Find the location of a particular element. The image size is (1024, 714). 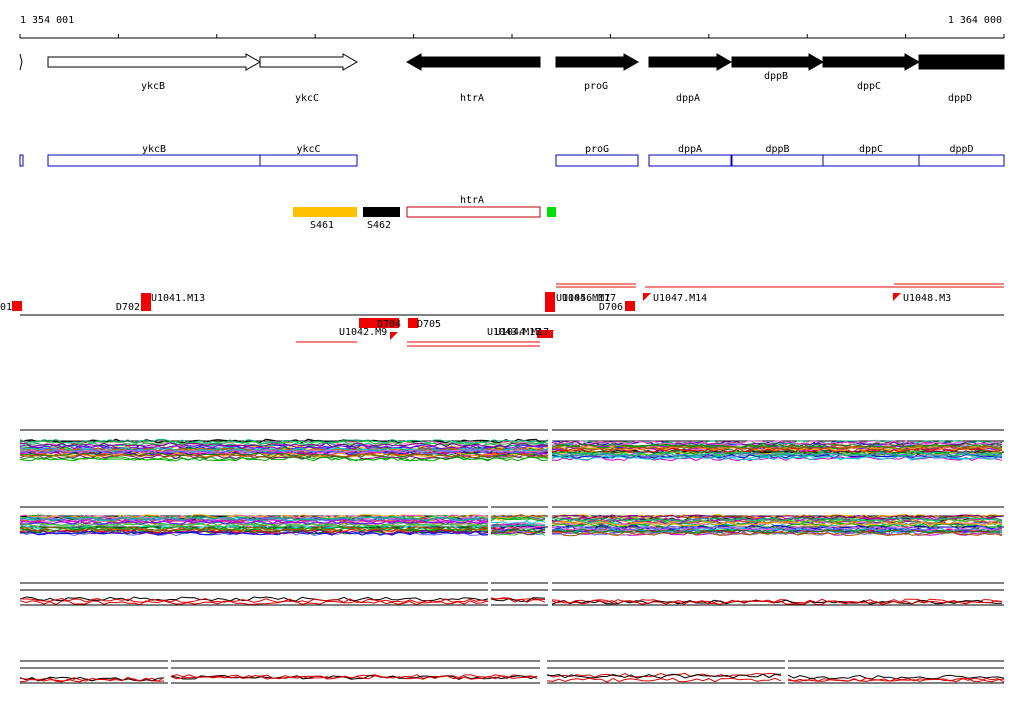

probe-label: D702 is located at coordinates (128, 307).